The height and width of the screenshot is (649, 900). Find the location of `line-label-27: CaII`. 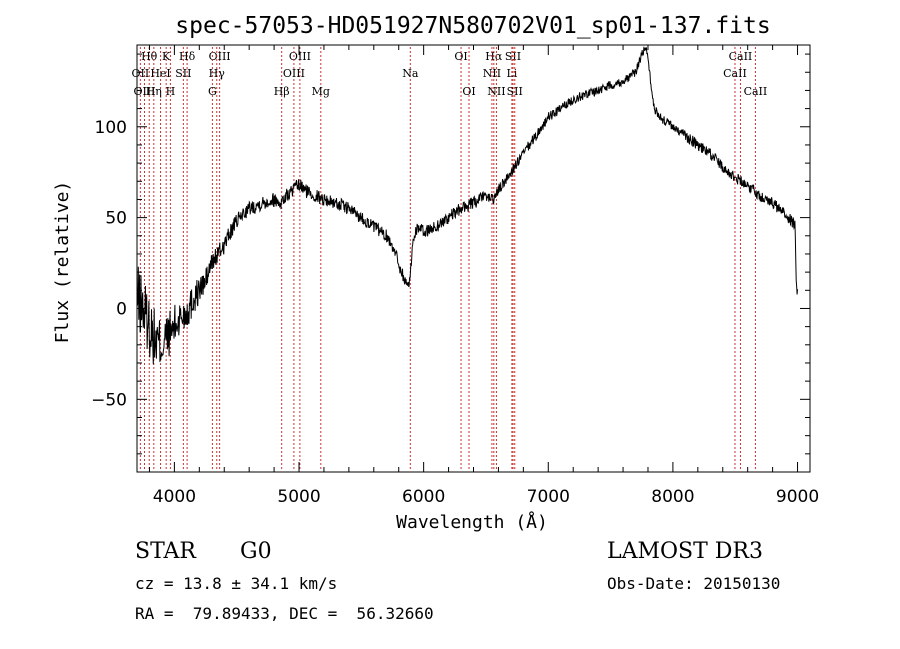

line-label-27: CaII is located at coordinates (756, 91).